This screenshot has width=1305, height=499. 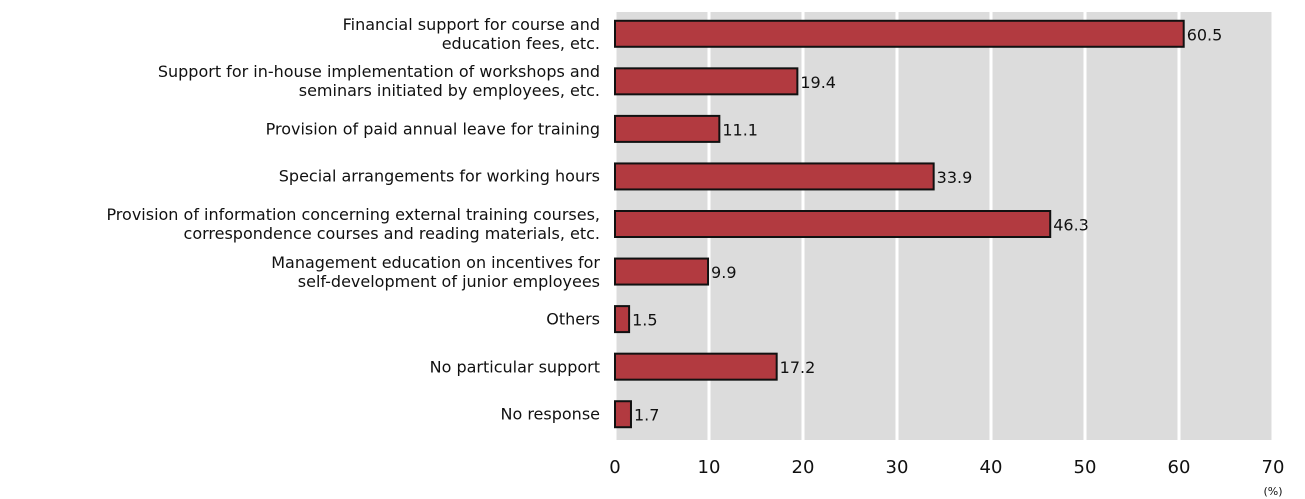 I want to click on value-label: 11.1, so click(x=740, y=129).